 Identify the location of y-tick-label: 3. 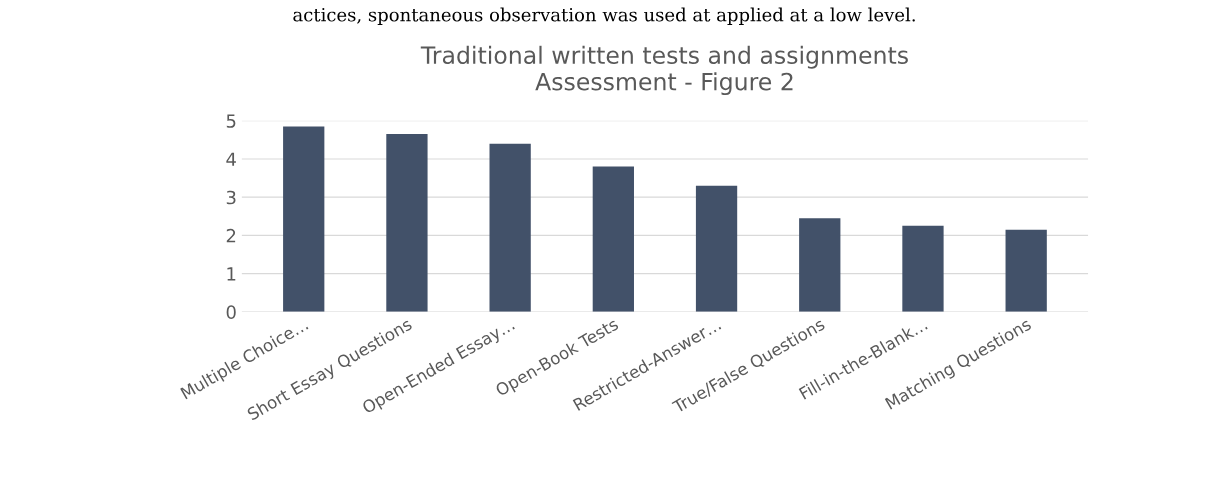
(231, 197).